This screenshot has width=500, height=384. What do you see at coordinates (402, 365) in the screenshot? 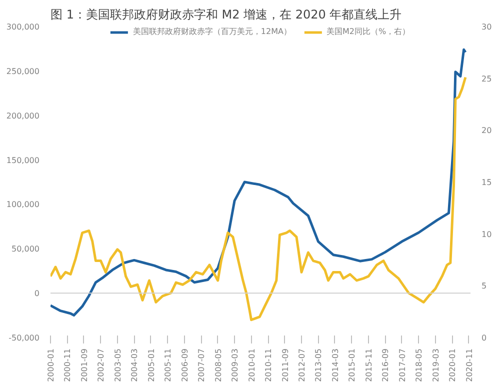
I see `x-tick-label: 2017-07` at bounding box center [402, 365].